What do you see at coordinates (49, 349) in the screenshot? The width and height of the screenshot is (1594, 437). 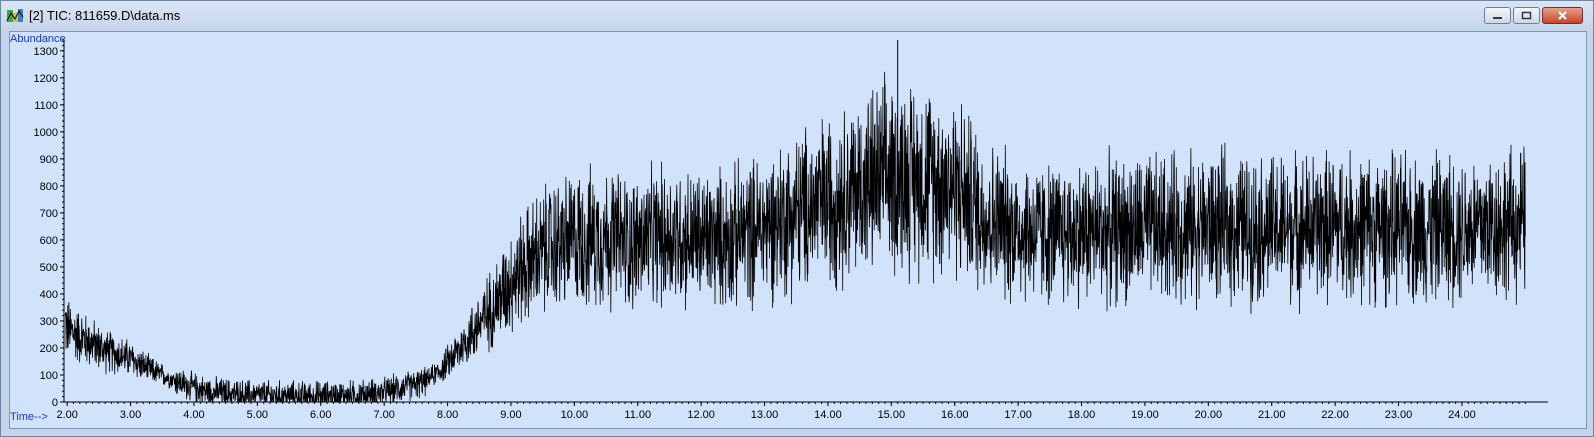 I see `y-tick-label: 200` at bounding box center [49, 349].